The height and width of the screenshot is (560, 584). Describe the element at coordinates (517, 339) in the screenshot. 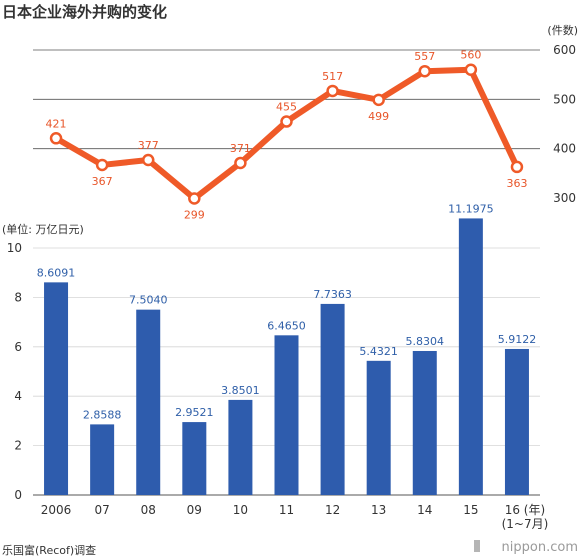

I see `bar-value-label: 5.9122` at that location.